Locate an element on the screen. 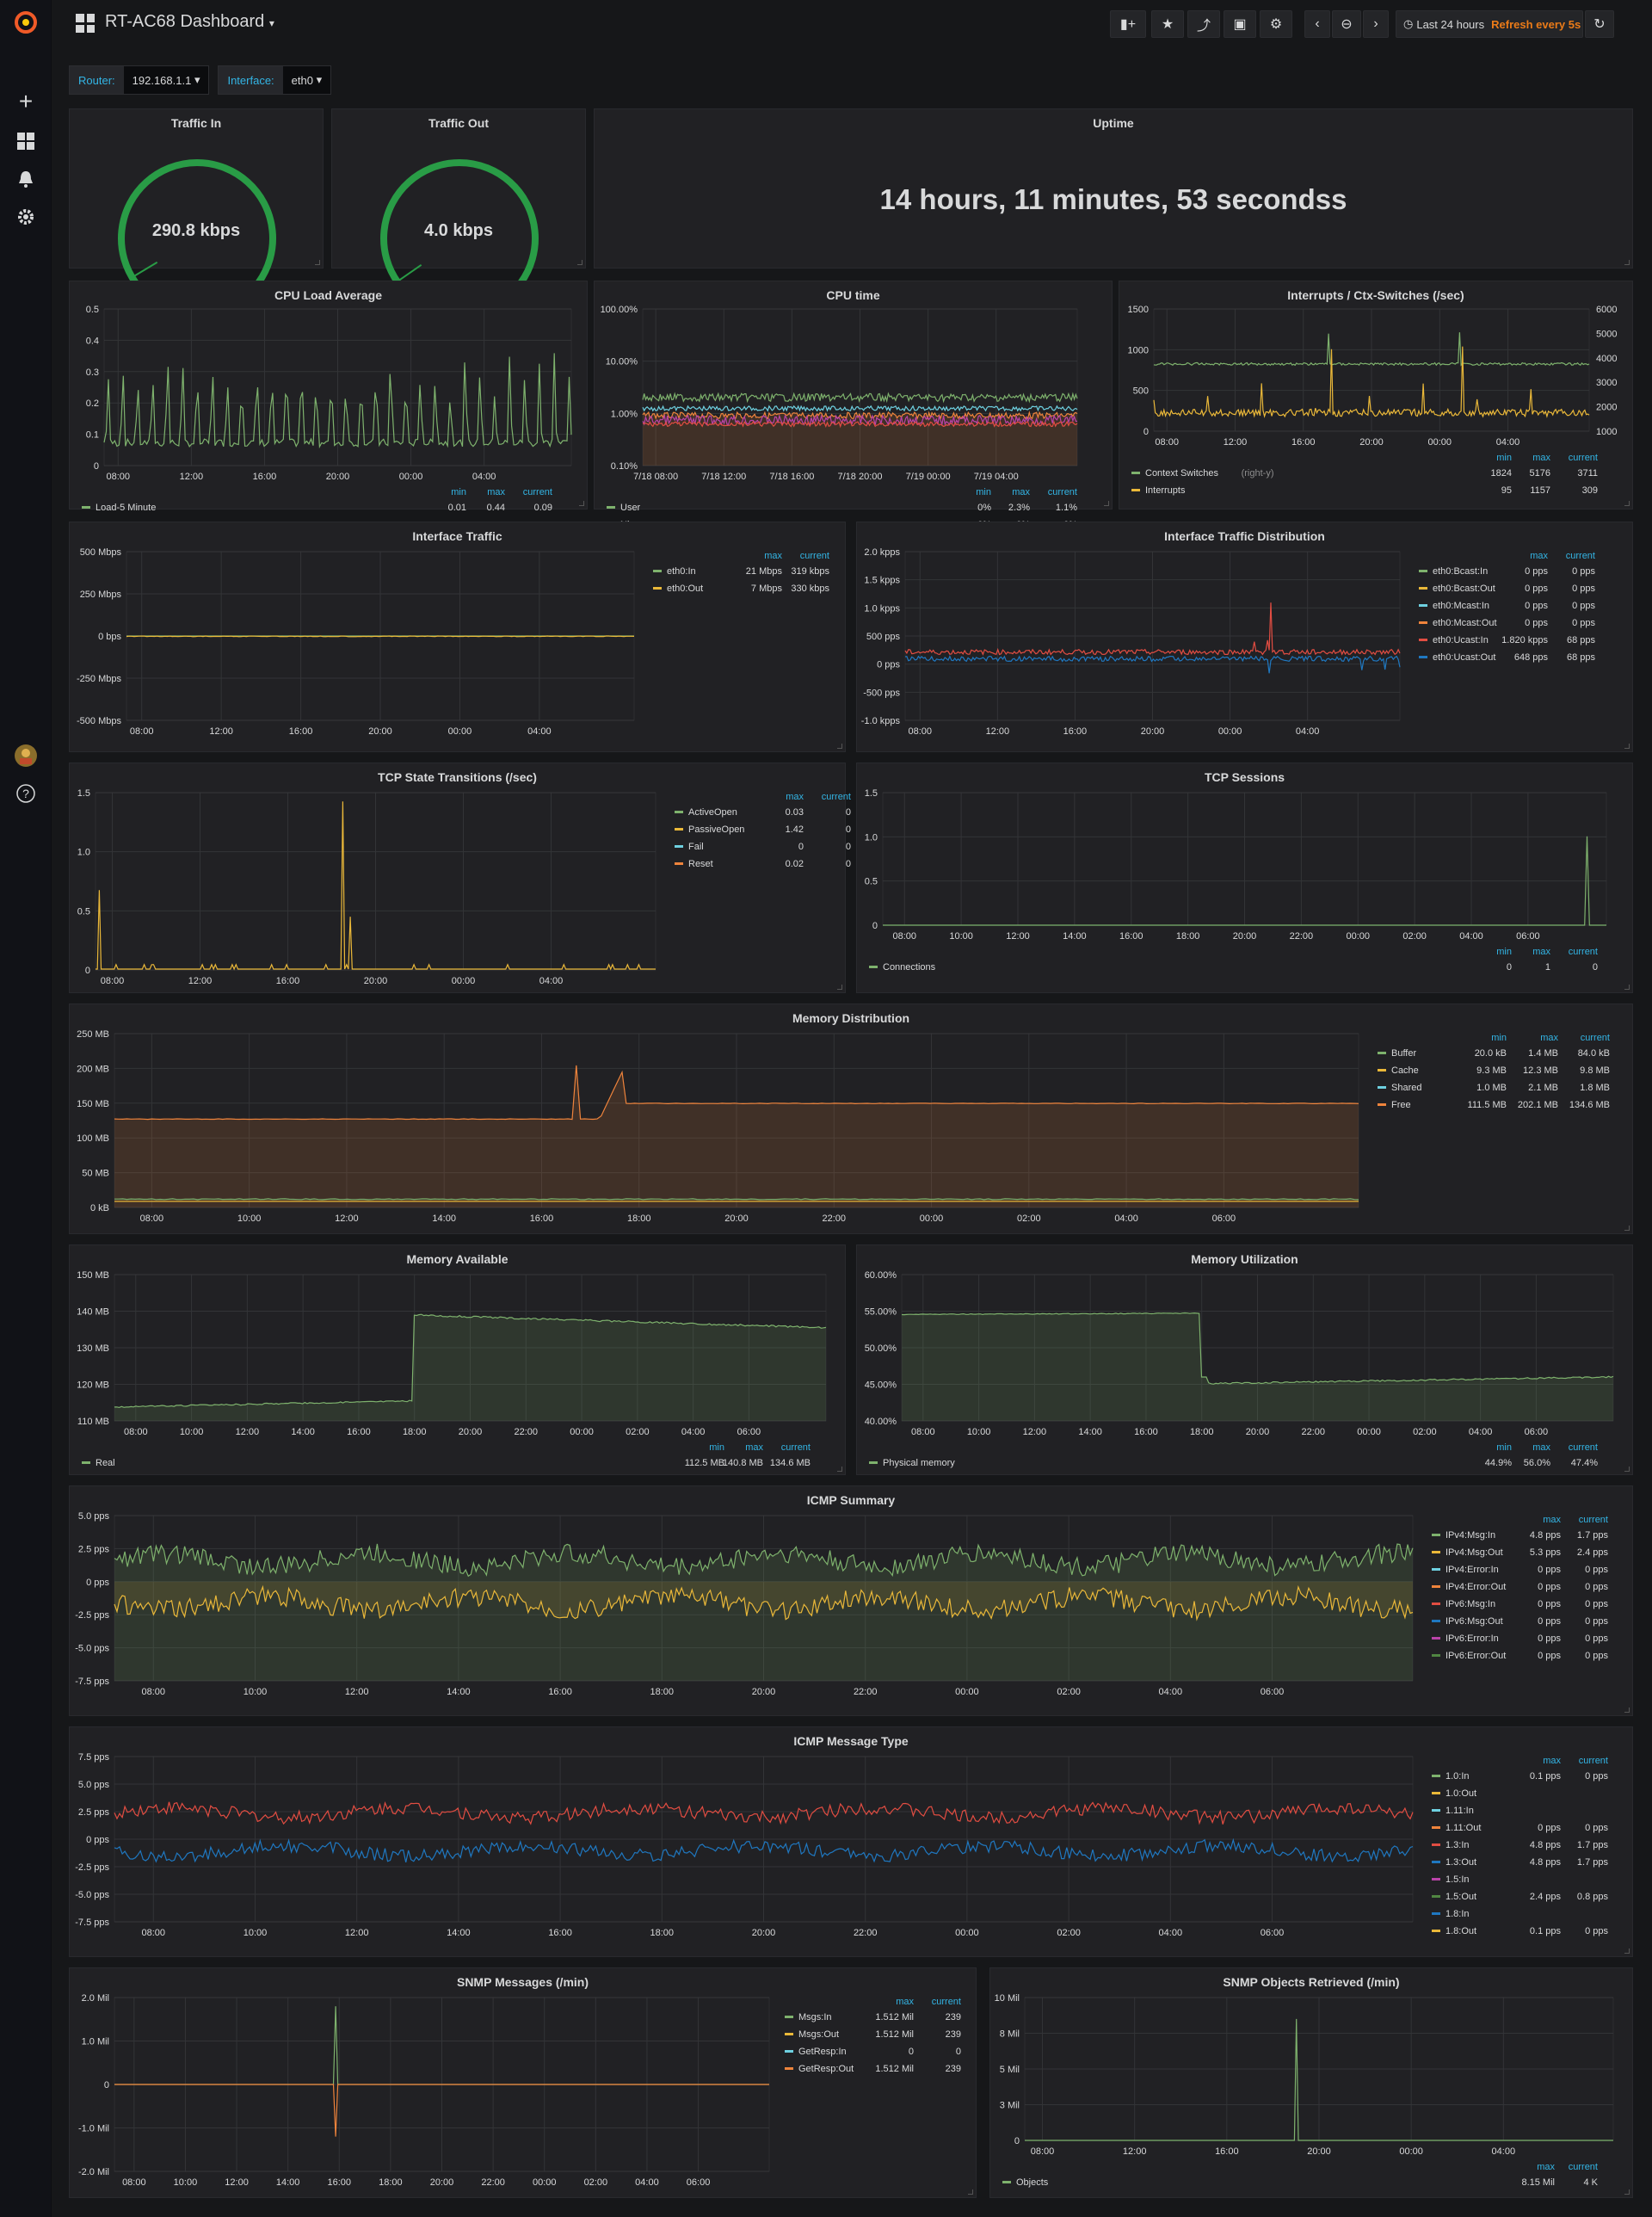 This screenshot has width=1652, height=2217. time-back-button: ‹ is located at coordinates (1317, 24).